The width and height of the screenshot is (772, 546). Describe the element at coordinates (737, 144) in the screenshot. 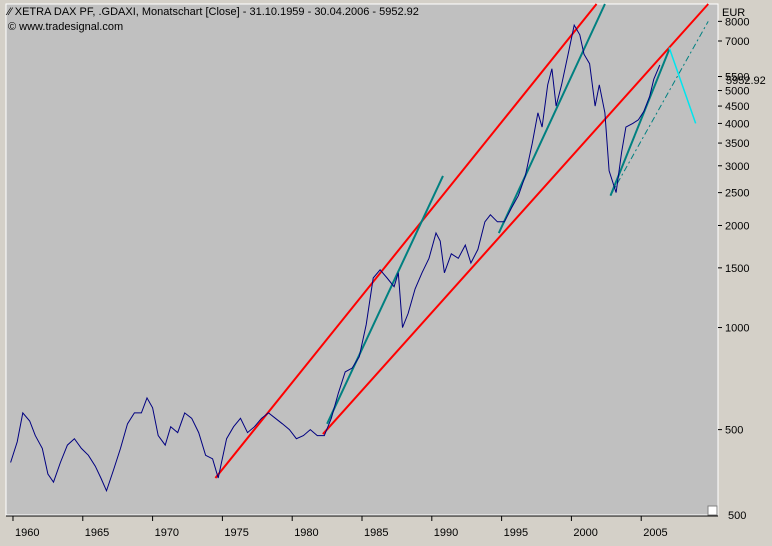

I see `y-tick-label: 3500` at that location.